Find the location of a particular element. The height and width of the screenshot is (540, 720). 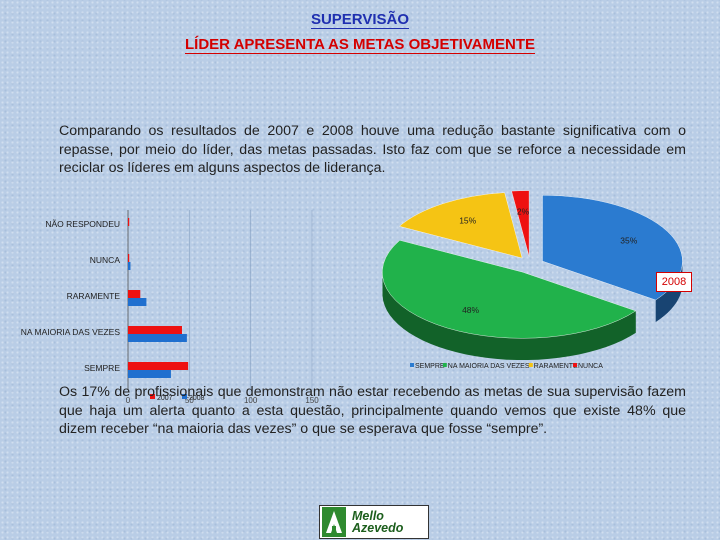

legend-label: 2007 is located at coordinates (165, 398).